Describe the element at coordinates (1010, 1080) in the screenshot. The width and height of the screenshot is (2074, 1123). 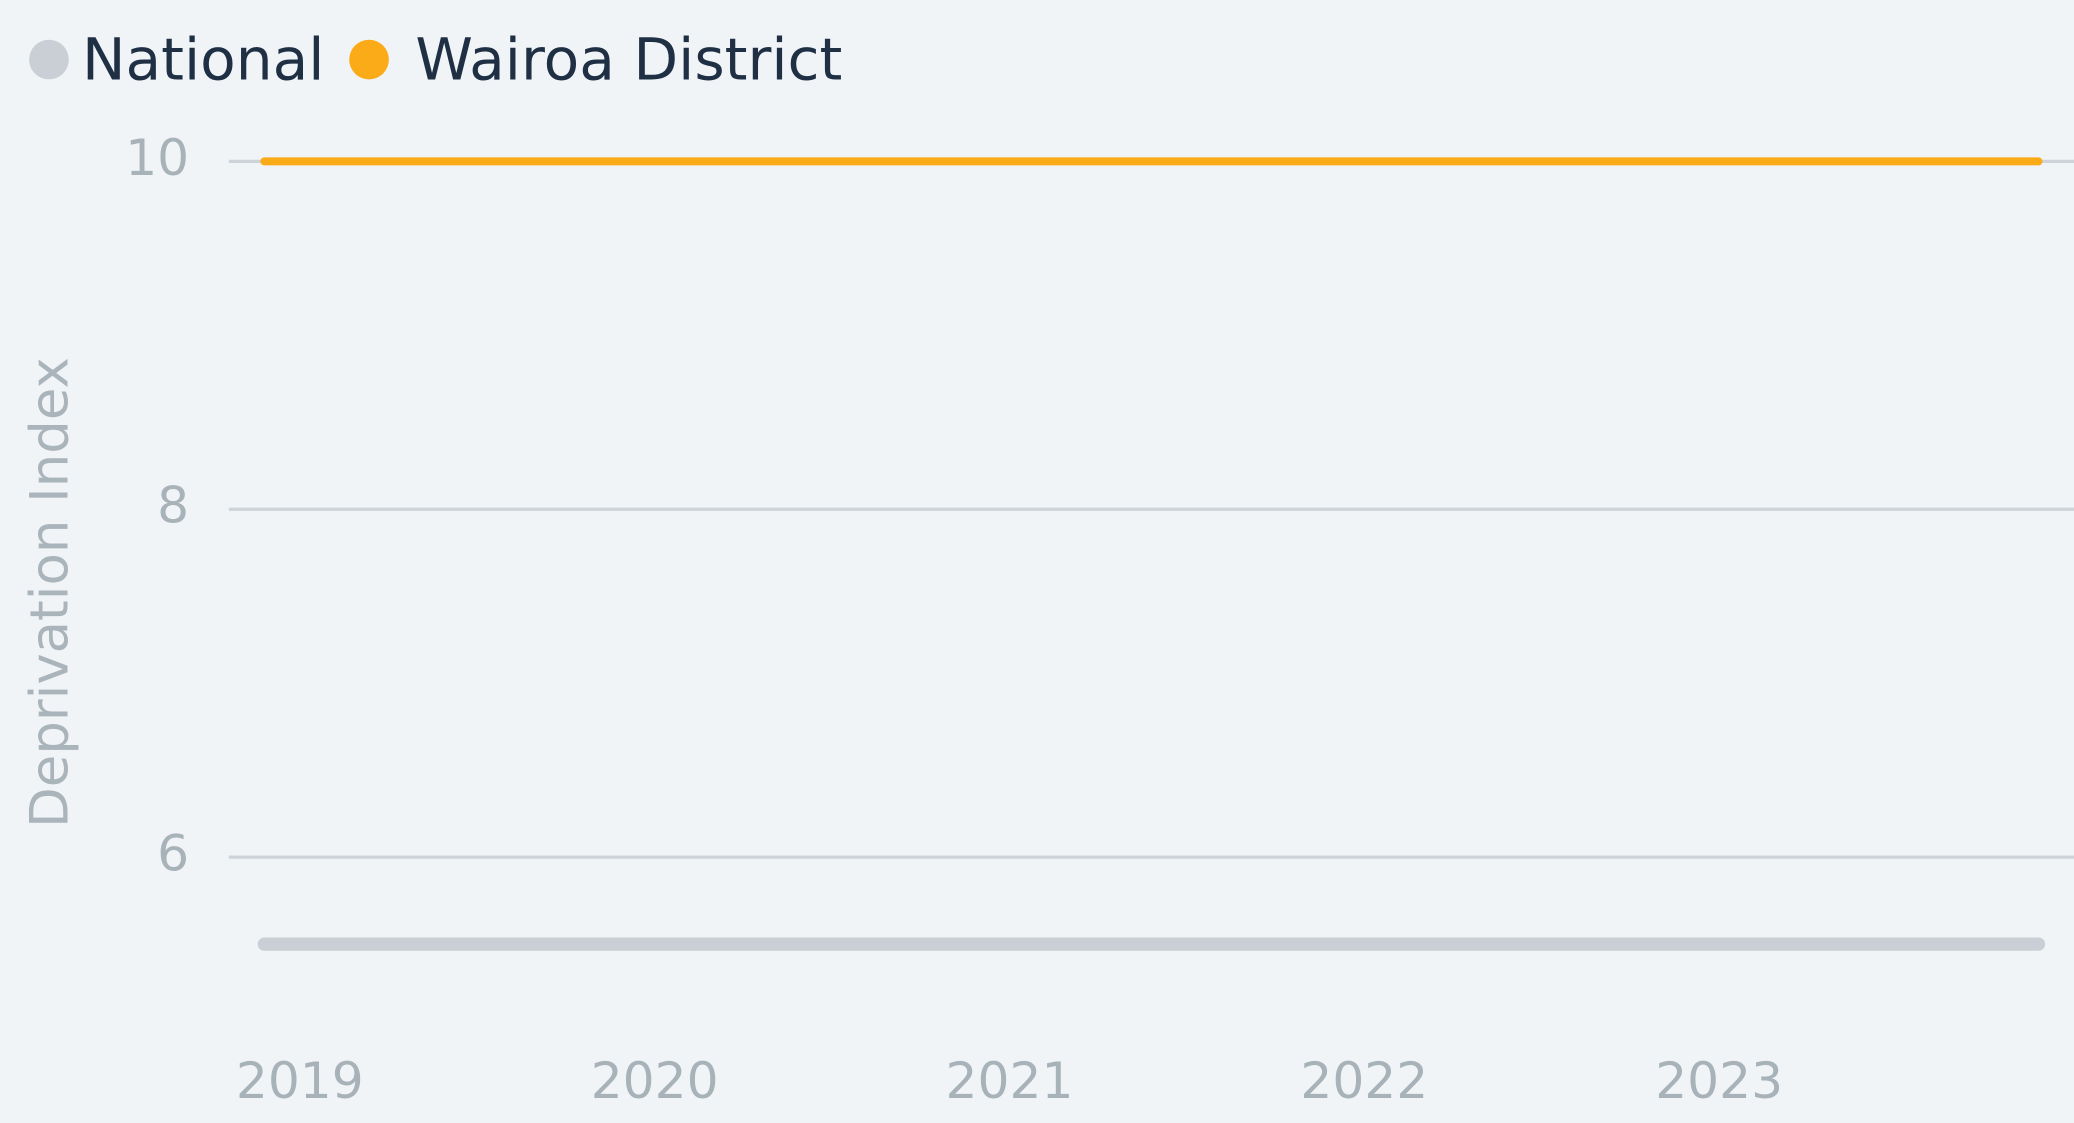
I see `x-tick-label: 2021` at that location.